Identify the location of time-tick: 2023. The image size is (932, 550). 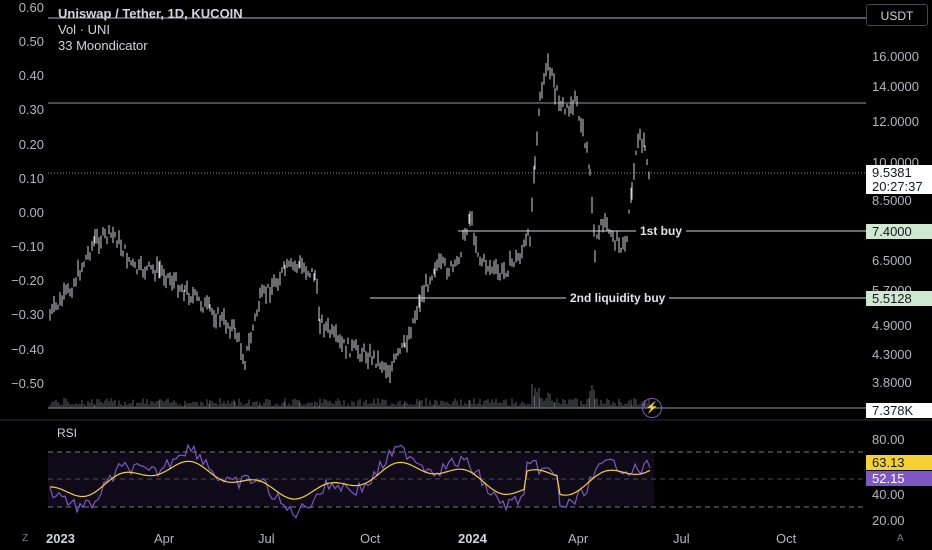
(60, 538).